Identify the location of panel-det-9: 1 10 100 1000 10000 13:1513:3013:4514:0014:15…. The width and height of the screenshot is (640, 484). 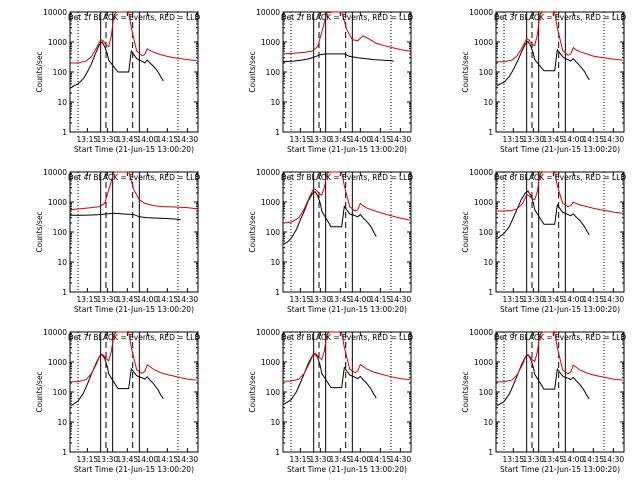
(543, 401).